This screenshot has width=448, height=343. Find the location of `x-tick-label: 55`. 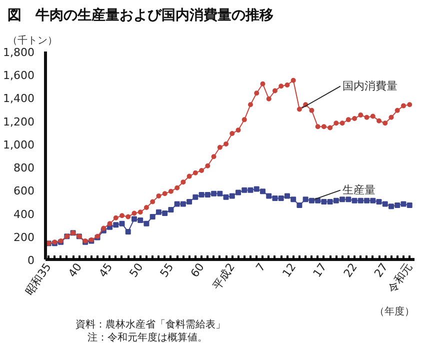

x-tick-label: 55 is located at coordinates (167, 270).